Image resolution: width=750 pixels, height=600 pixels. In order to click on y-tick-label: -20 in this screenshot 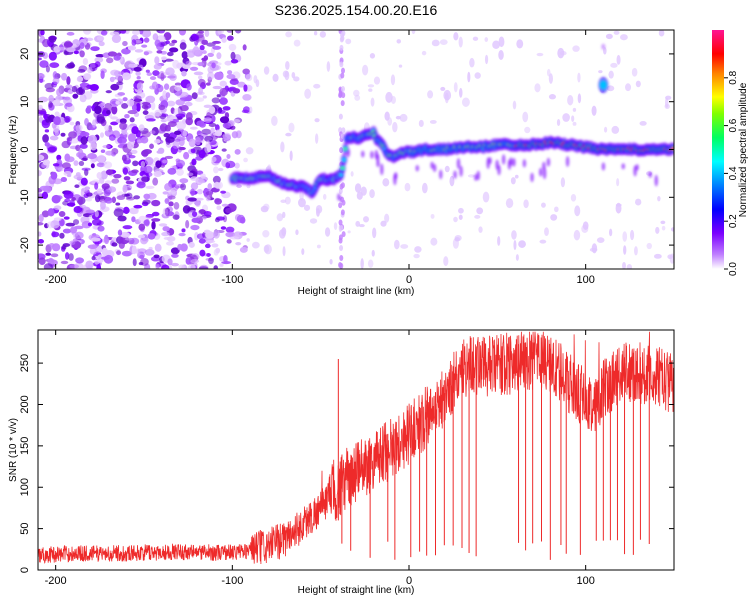, I will do `click(25, 245)`.